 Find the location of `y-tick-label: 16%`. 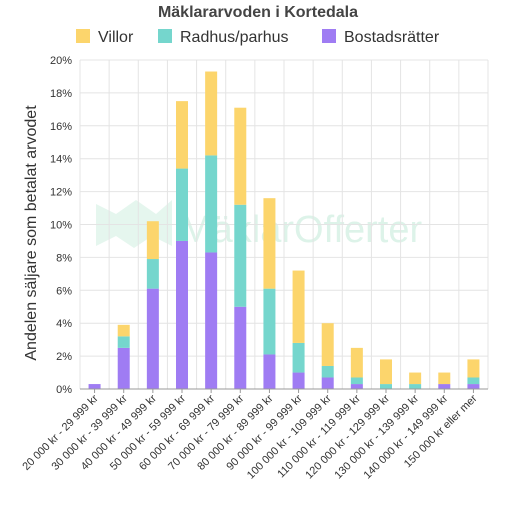

y-tick-label: 16% is located at coordinates (61, 127).